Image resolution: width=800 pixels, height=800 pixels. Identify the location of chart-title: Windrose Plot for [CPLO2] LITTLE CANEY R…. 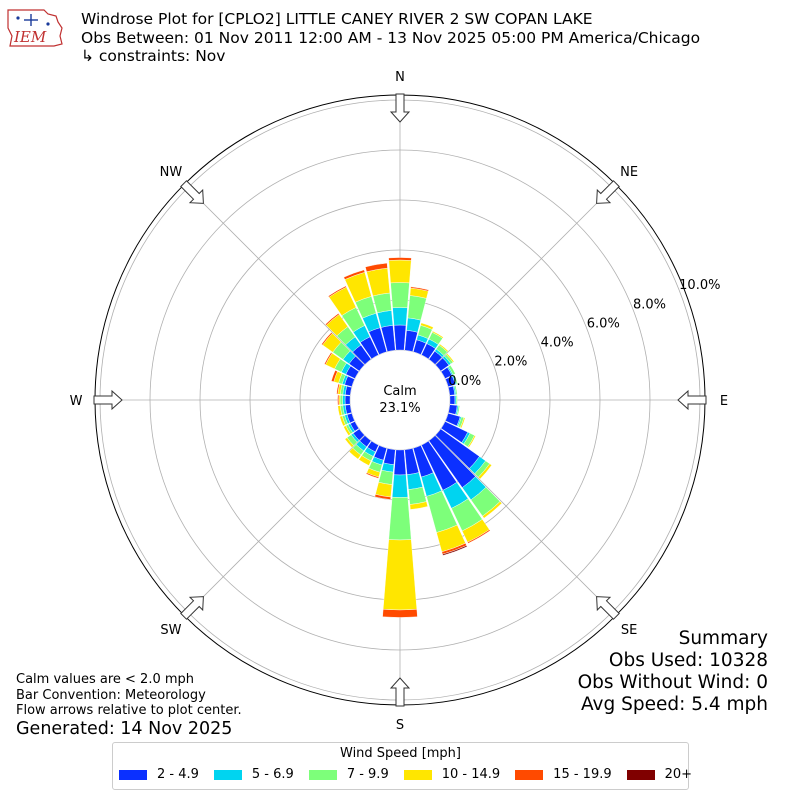
(390, 38).